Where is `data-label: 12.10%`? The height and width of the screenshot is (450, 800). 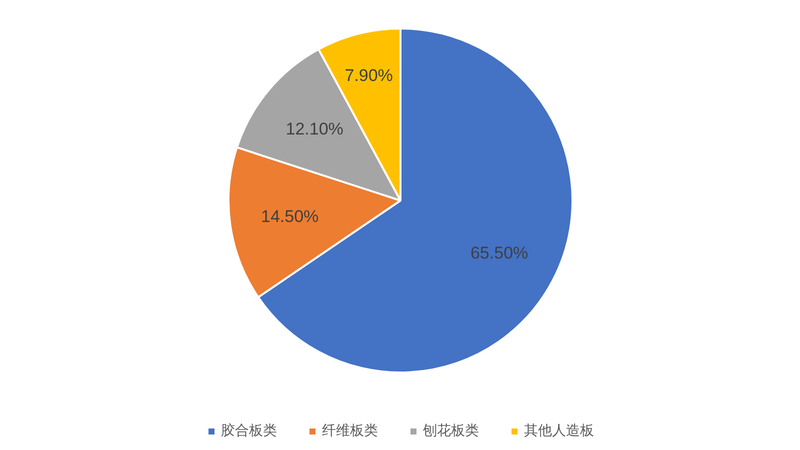 data-label: 12.10% is located at coordinates (315, 128).